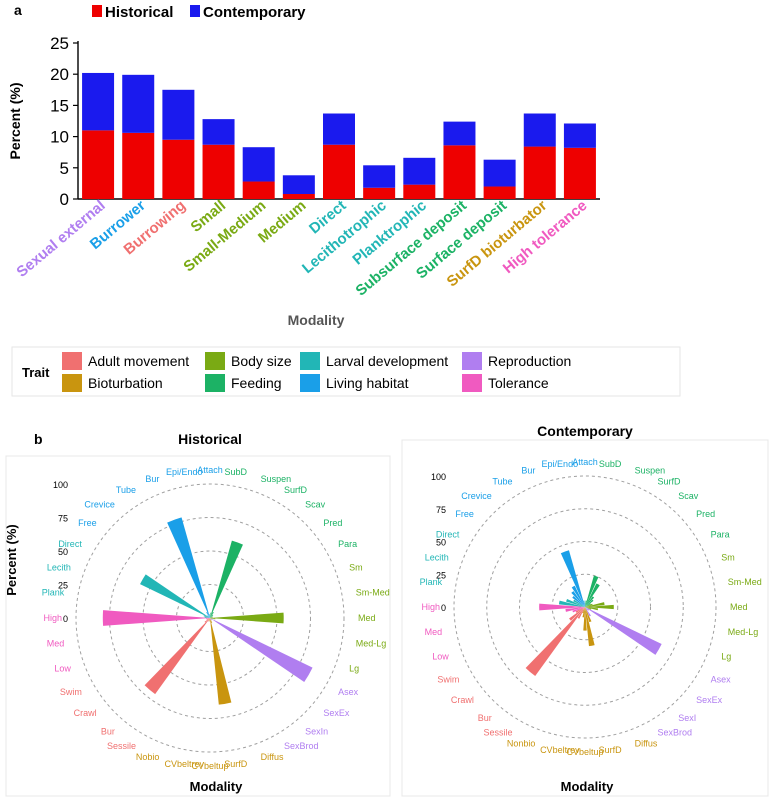 This screenshot has width=772, height=805. I want to click on y-axis-label: Percent (%), so click(15, 120).